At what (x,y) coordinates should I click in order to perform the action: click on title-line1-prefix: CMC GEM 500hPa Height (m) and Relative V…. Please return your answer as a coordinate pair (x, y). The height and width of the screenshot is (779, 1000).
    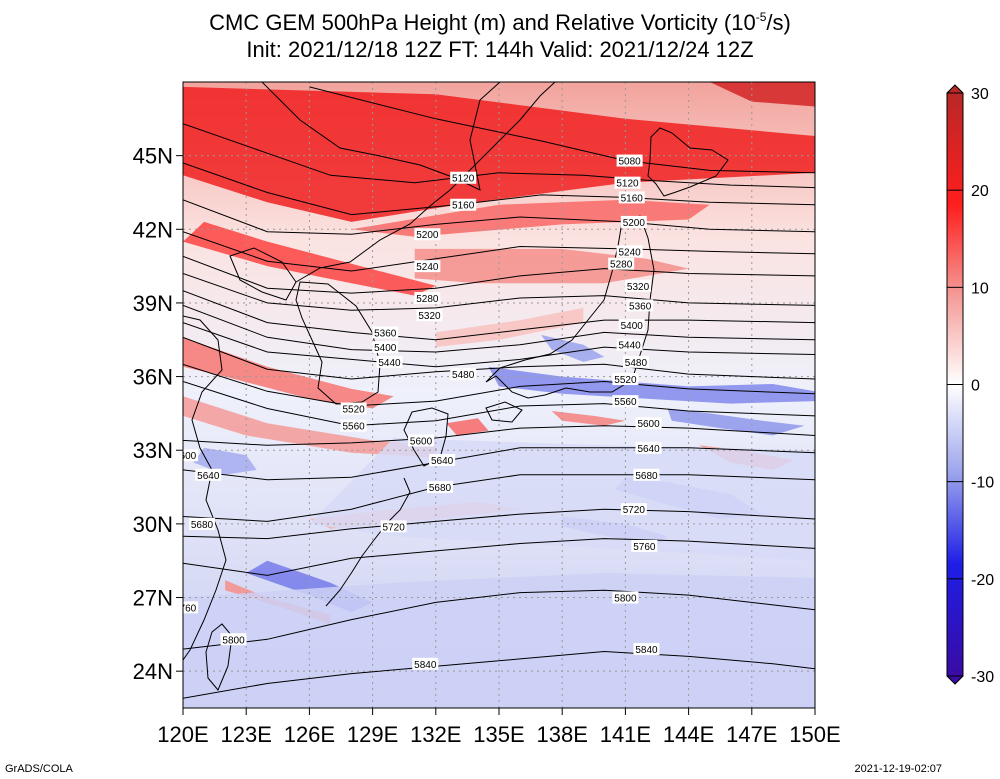
    Looking at the image, I should click on (482, 22).